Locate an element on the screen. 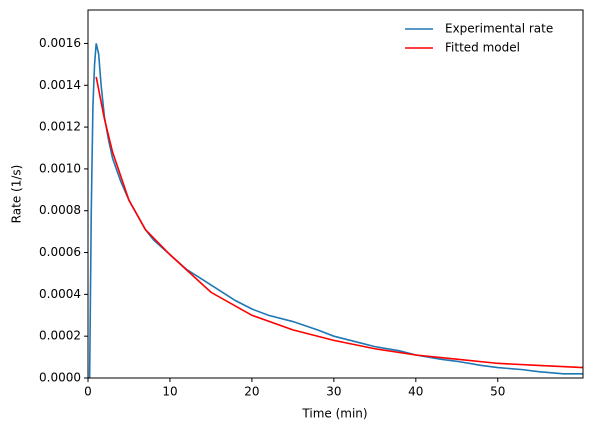 This screenshot has height=436, width=593. x-tick-label: 10 is located at coordinates (169, 392).